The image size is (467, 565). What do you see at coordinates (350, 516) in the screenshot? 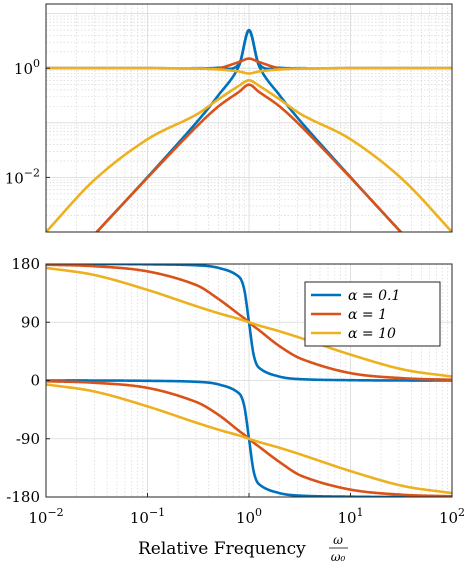
I see `x-tick-label: 10¹` at bounding box center [350, 516].